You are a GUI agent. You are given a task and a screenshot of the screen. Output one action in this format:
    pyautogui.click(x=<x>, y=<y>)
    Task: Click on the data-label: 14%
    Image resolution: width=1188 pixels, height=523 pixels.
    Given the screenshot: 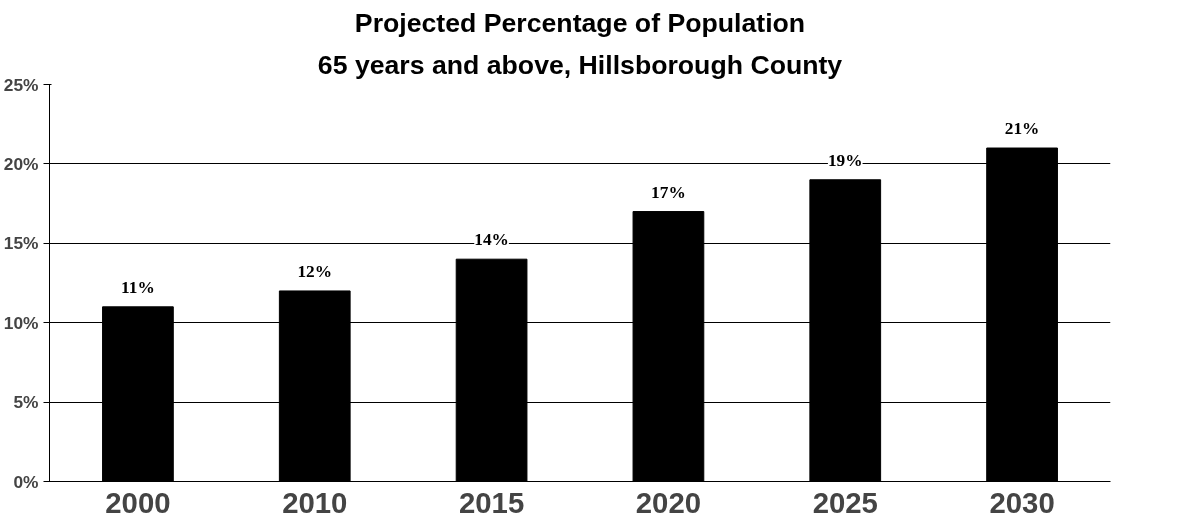 What is the action you would take?
    pyautogui.click(x=491, y=240)
    